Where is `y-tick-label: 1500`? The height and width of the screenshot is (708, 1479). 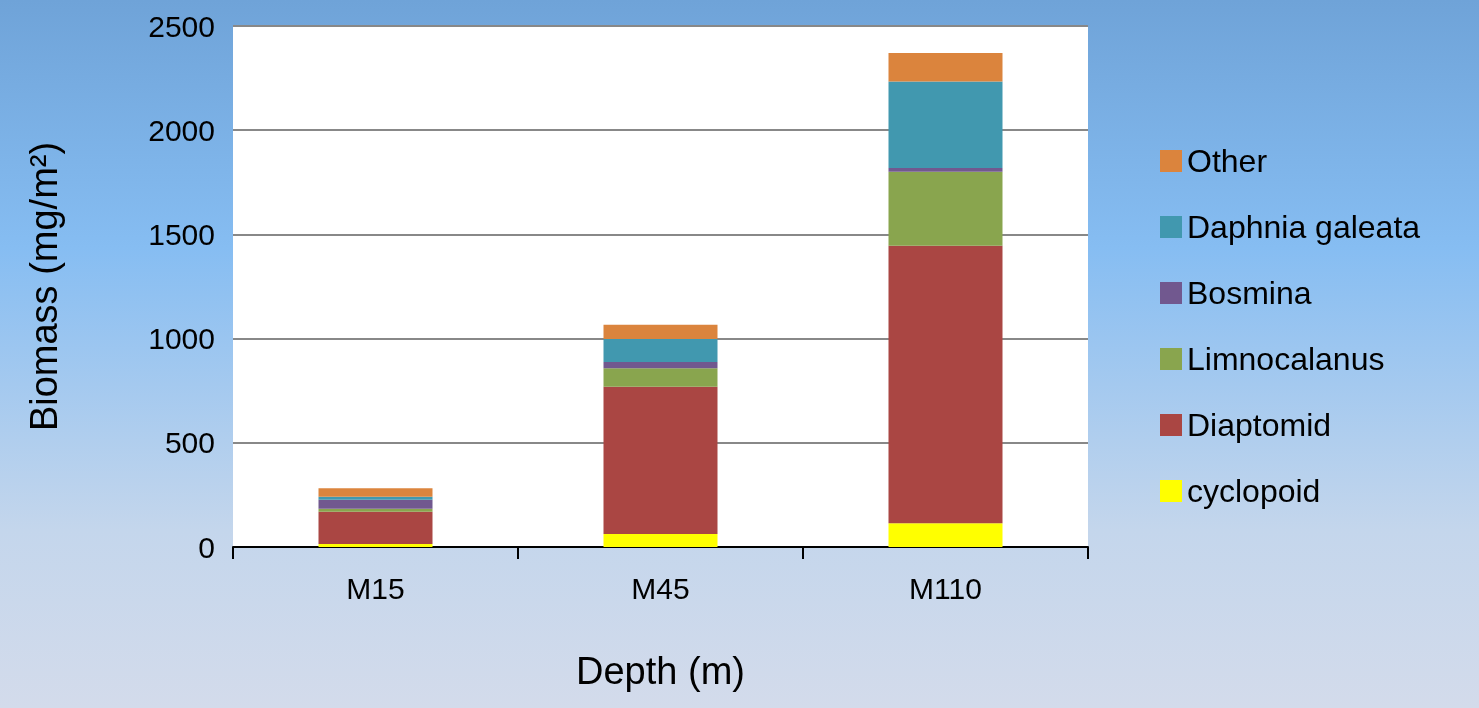
y-tick-label: 1500 is located at coordinates (181, 234).